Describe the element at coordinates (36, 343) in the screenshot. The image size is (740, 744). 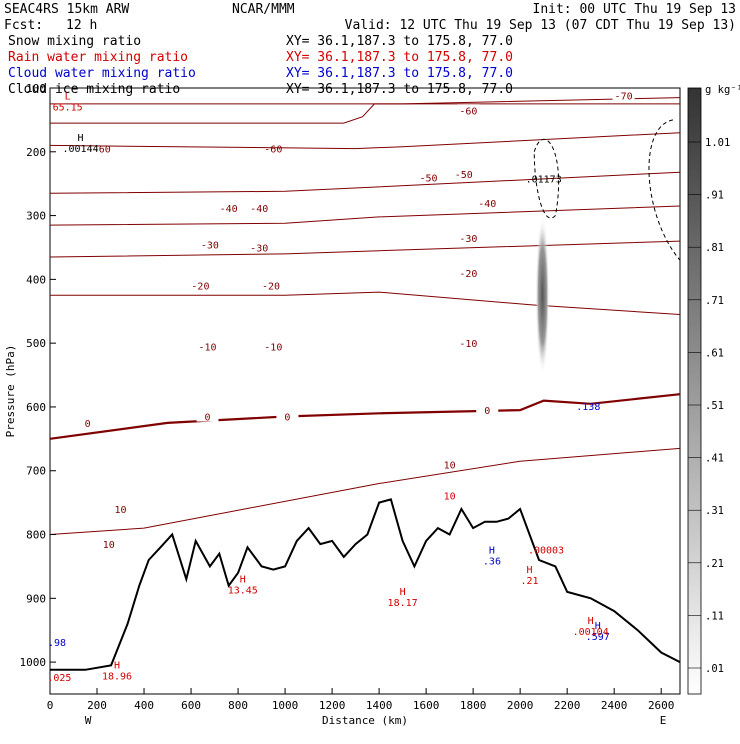
I see `y-tick-label: 500` at that location.